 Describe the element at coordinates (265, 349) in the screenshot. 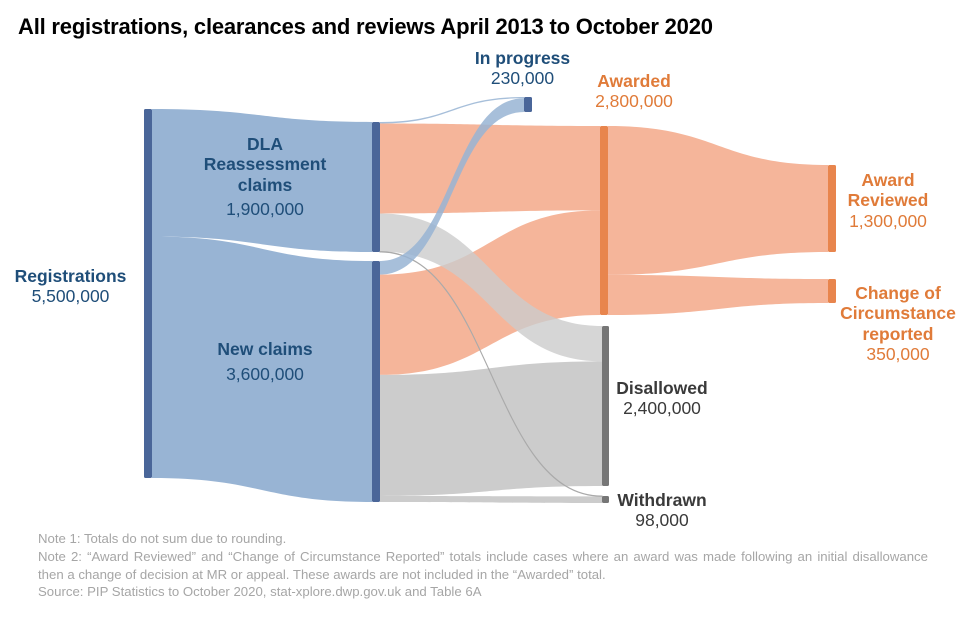

I see `node-name: New claims` at that location.